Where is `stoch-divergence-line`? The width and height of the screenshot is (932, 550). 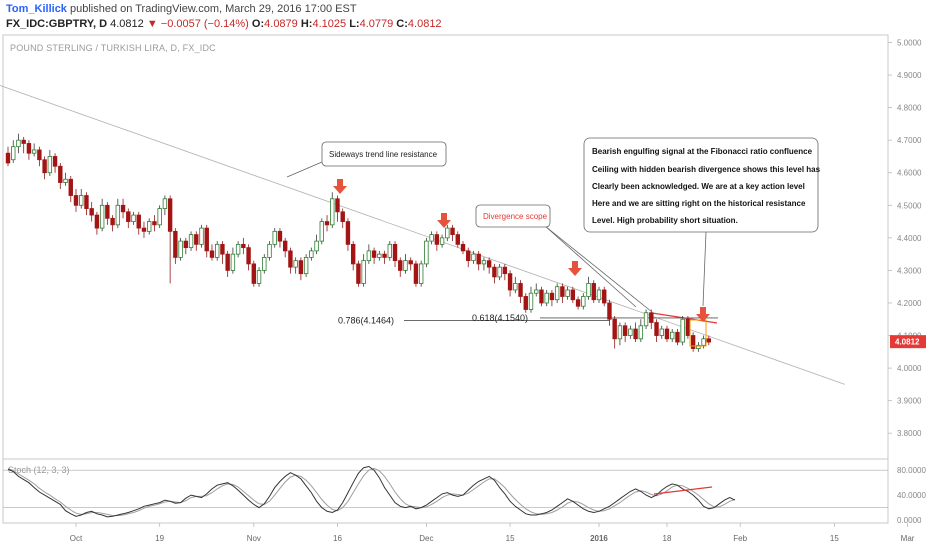
stoch-divergence-line is located at coordinates (683, 490).